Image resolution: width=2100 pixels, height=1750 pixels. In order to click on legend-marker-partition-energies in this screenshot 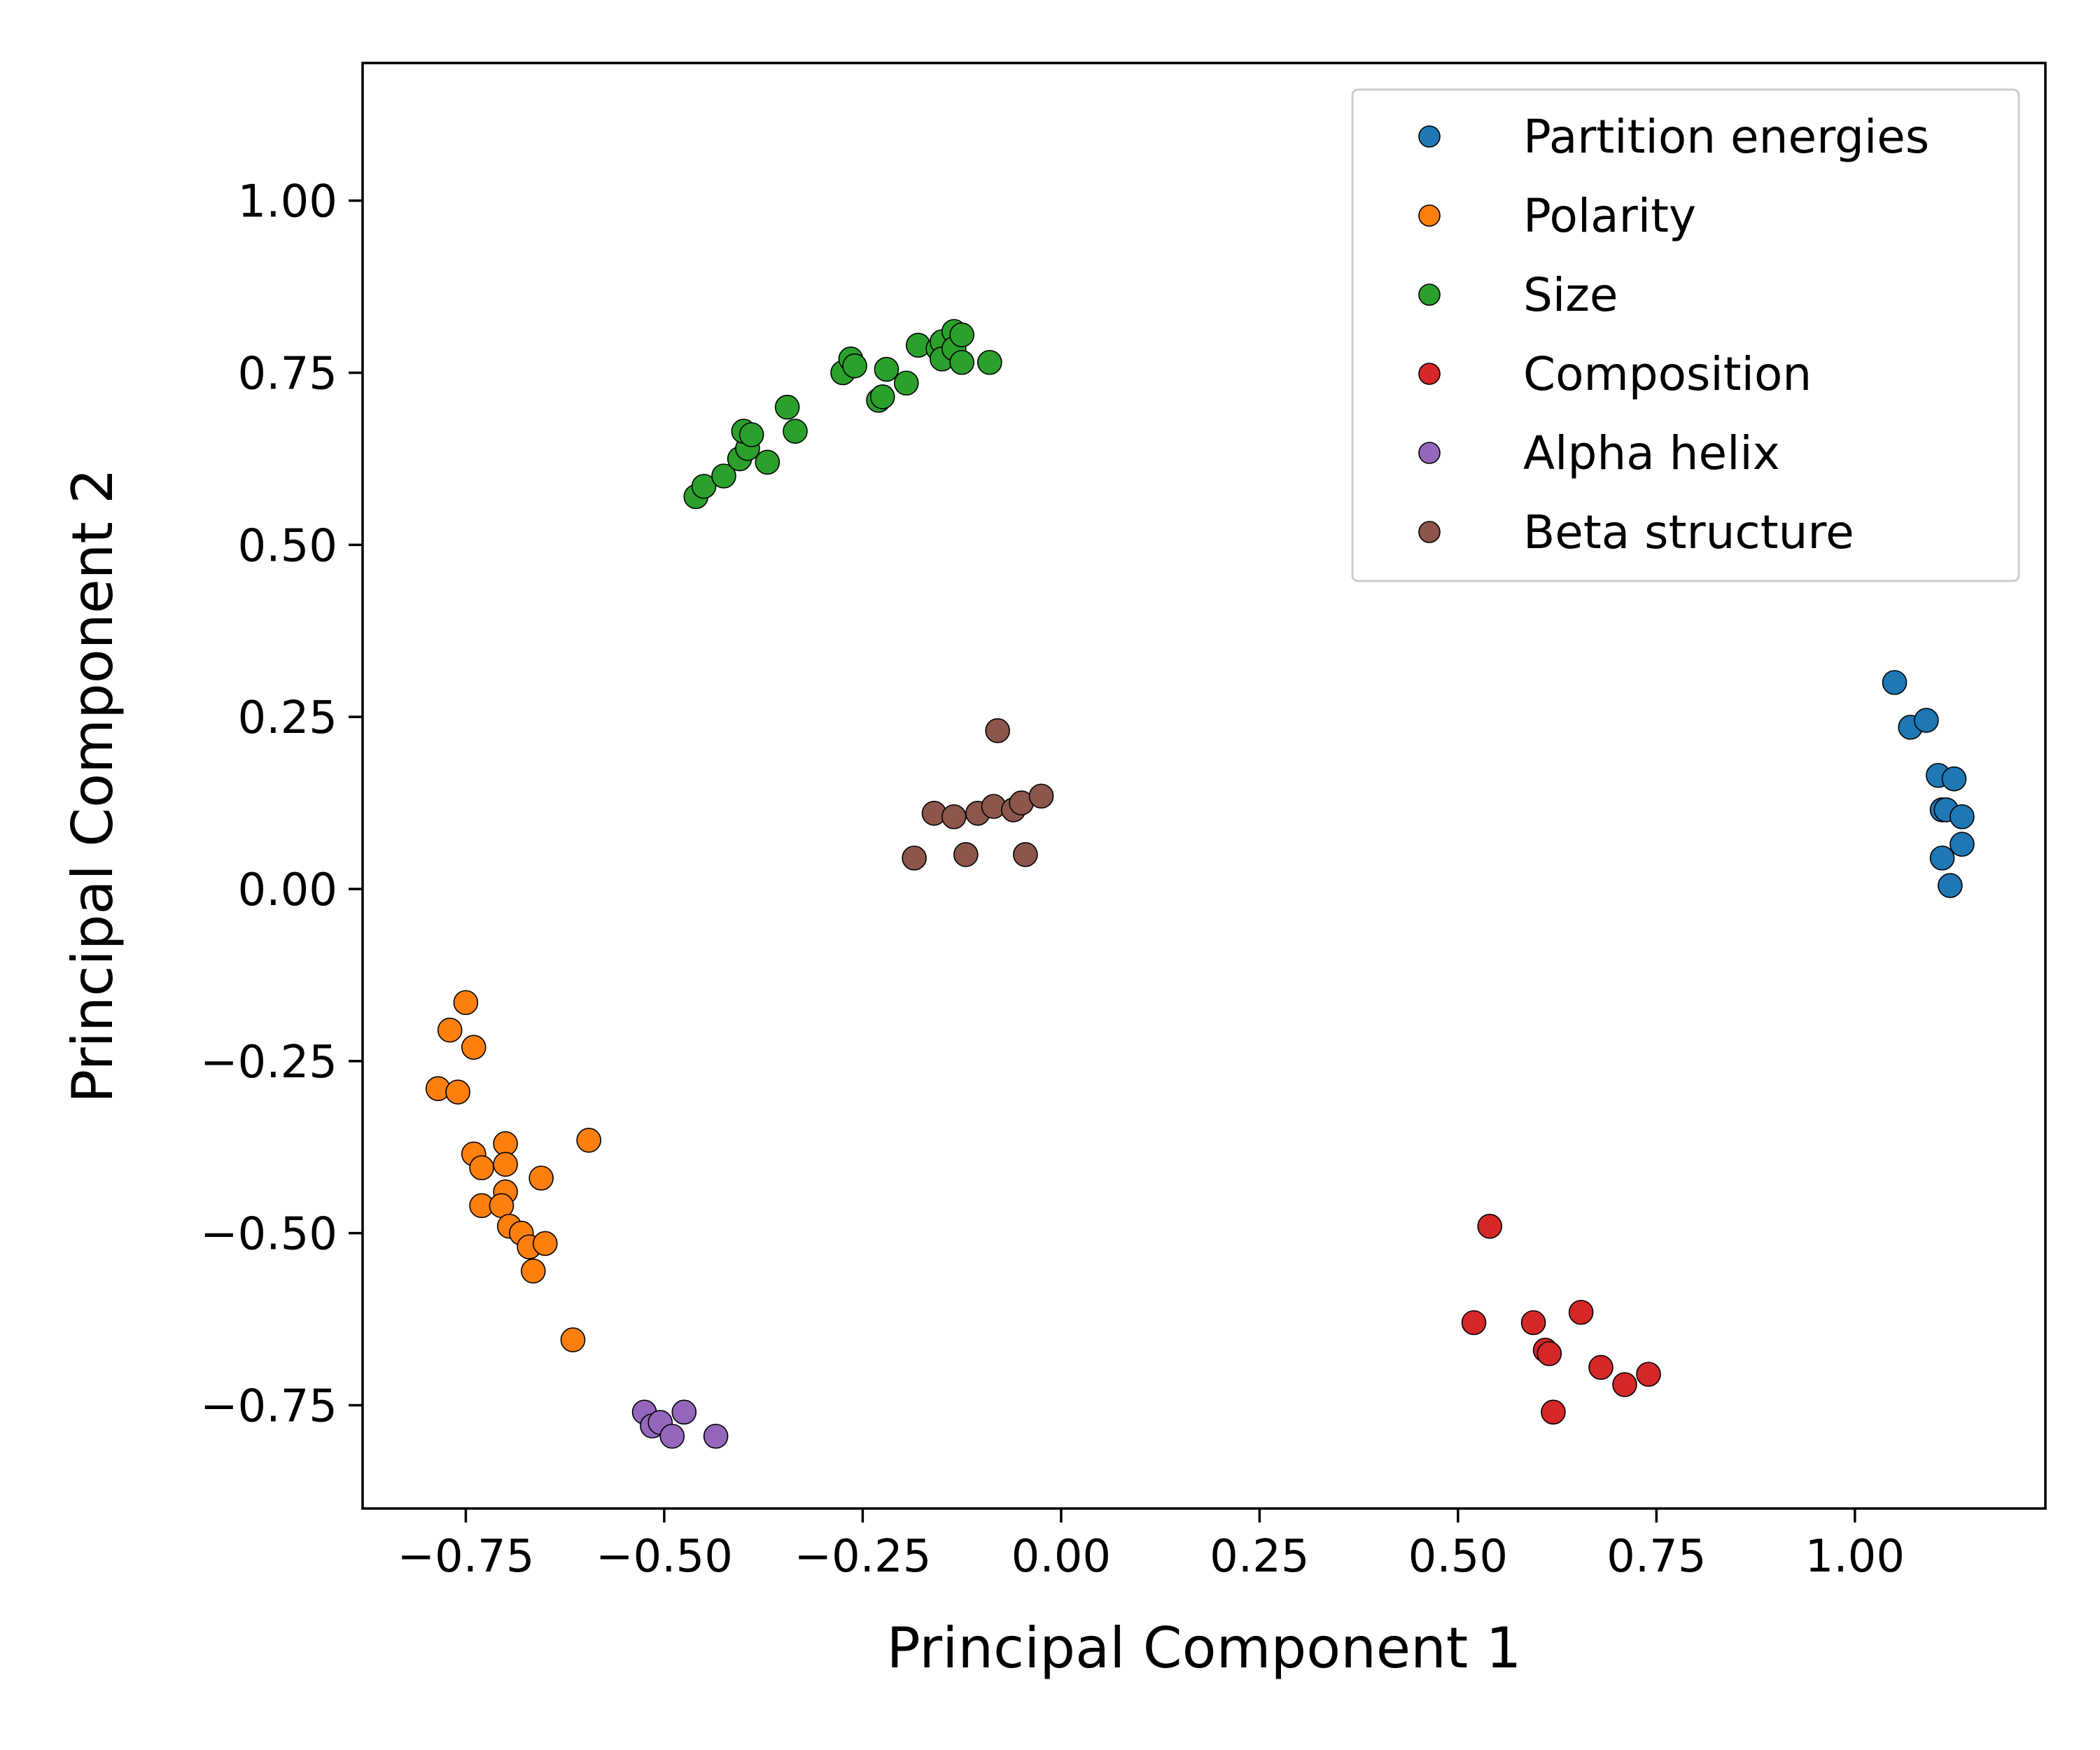, I will do `click(1429, 136)`.